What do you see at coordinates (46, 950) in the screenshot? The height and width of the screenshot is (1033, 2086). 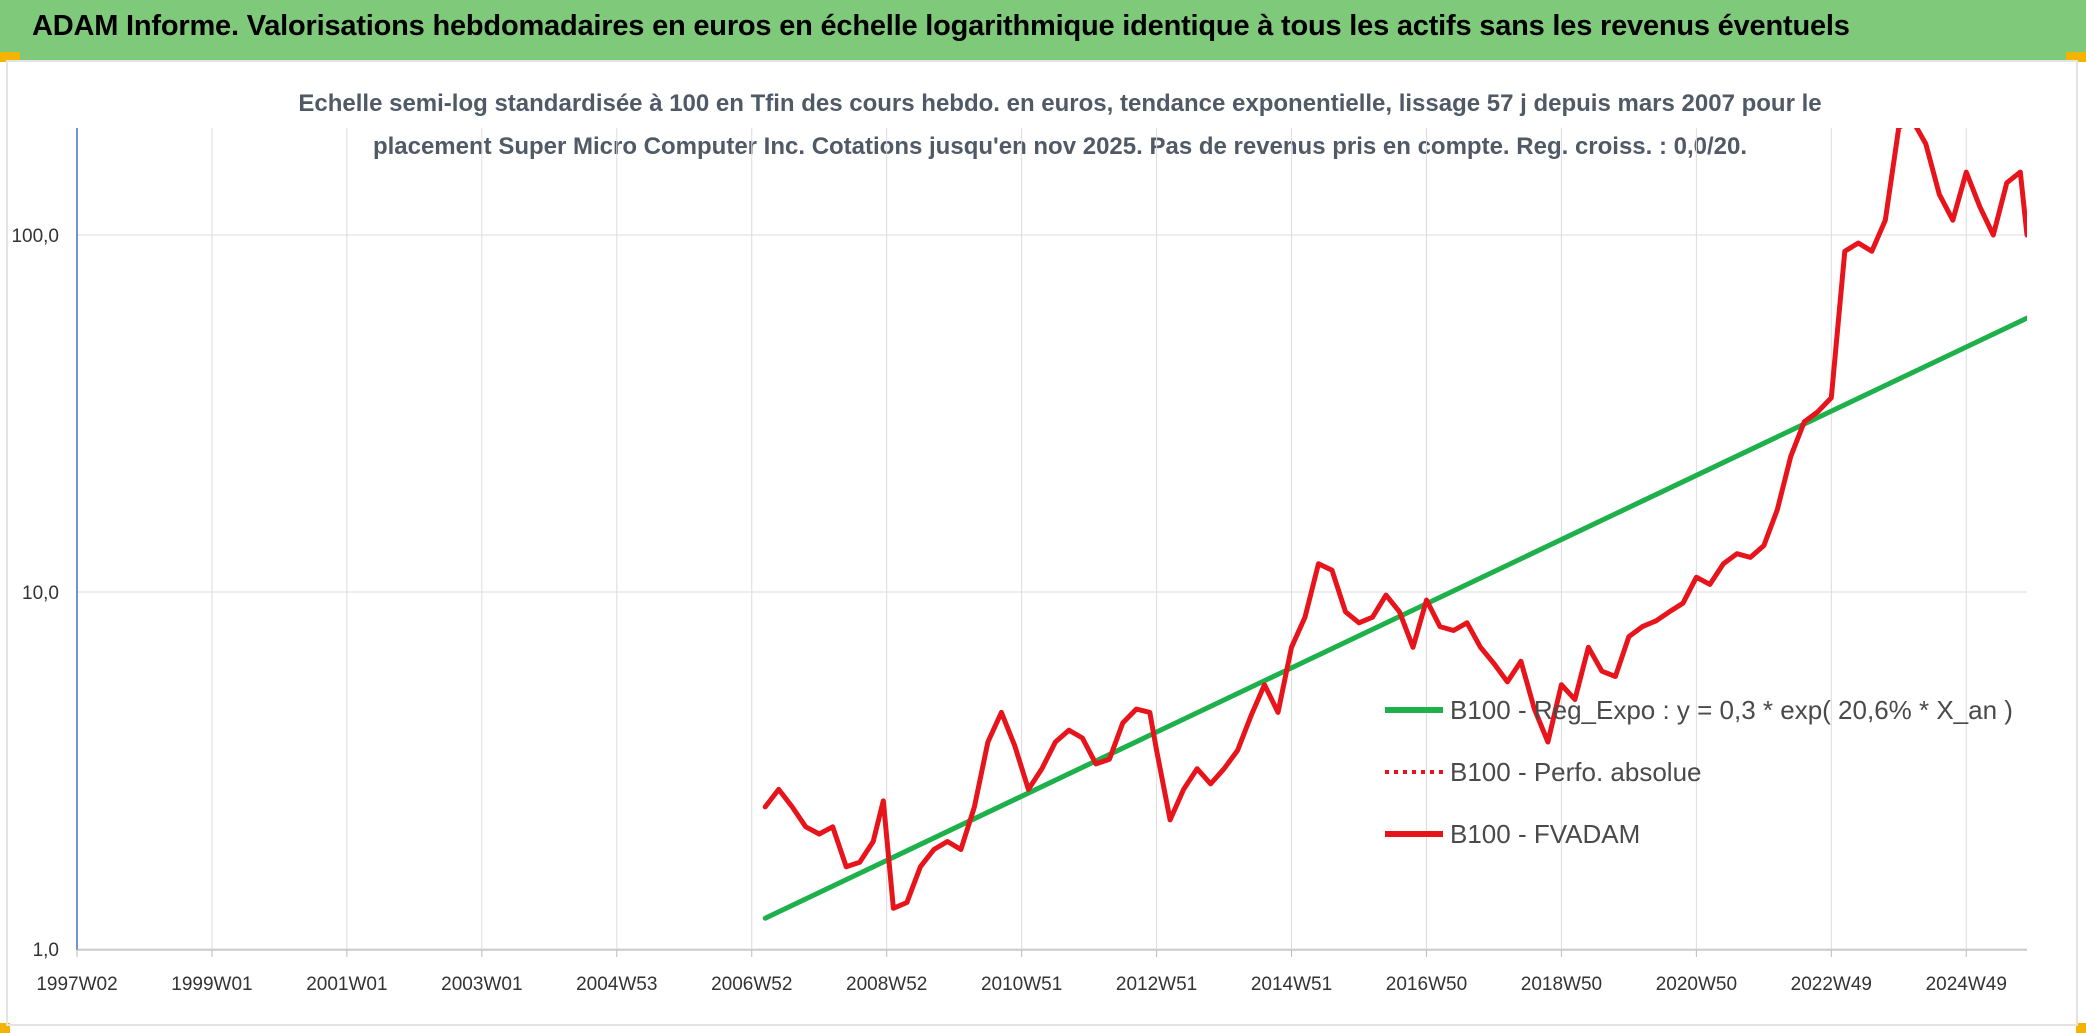 I see `y-tick-label: 1,0` at bounding box center [46, 950].